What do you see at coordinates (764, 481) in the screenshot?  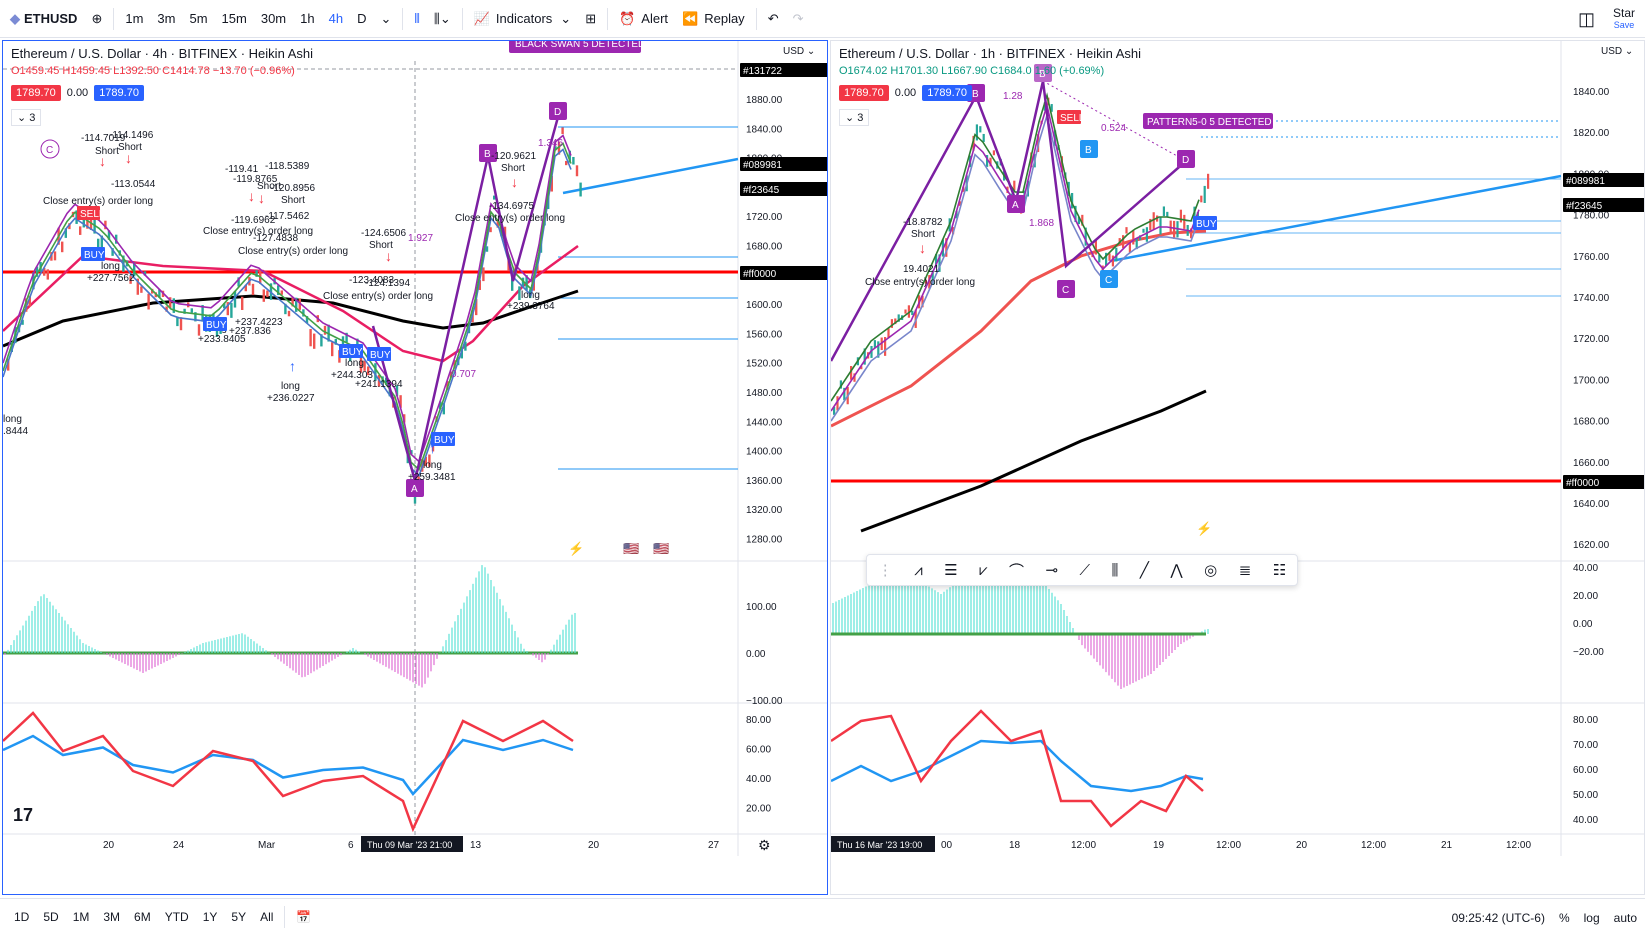 I see `price-tick: 1360.00` at bounding box center [764, 481].